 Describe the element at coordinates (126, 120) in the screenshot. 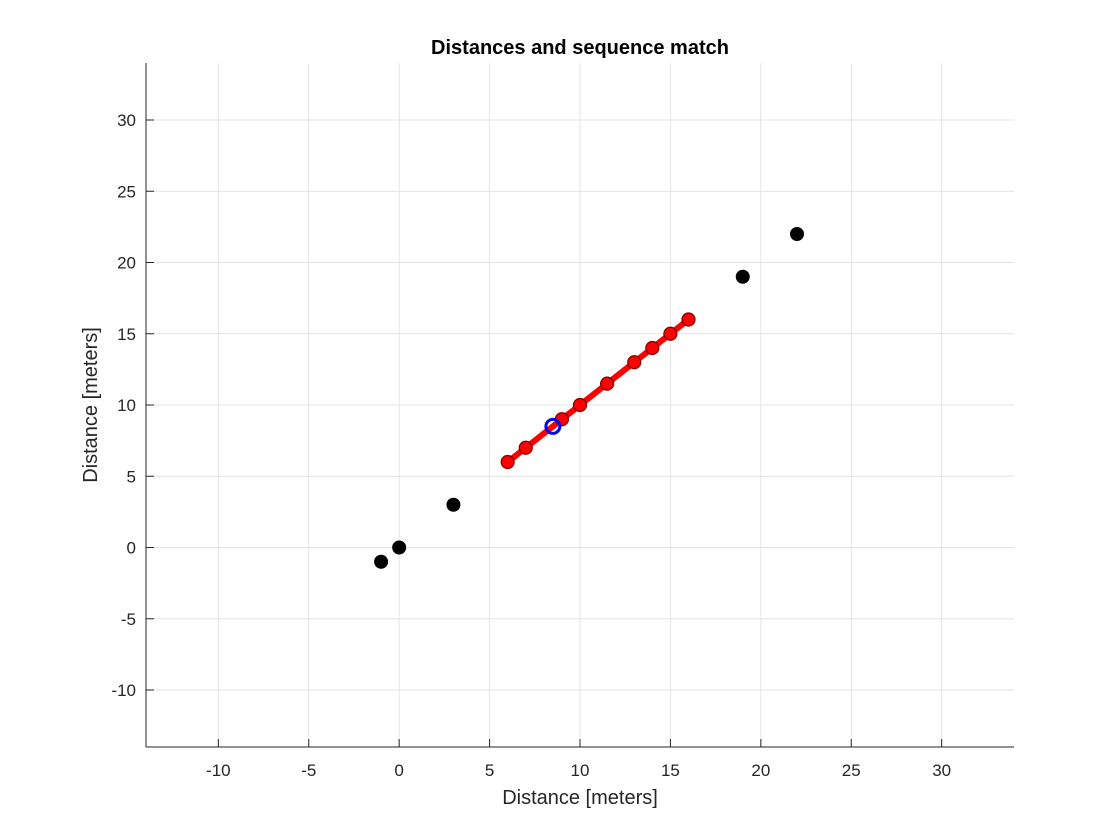

I see `y-tick-label: 30` at that location.